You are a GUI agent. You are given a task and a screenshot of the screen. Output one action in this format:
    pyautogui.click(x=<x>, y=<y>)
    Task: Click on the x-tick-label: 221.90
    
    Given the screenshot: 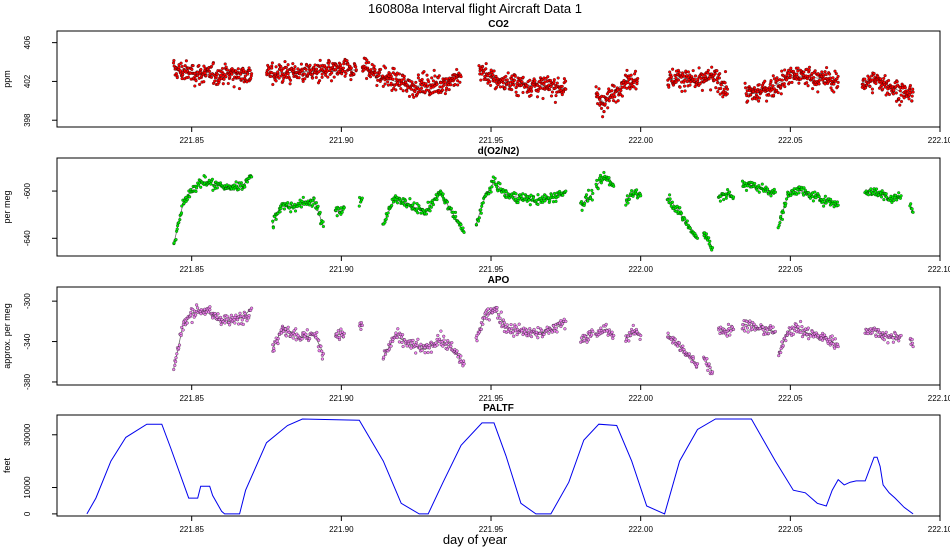 What is the action you would take?
    pyautogui.click(x=341, y=140)
    